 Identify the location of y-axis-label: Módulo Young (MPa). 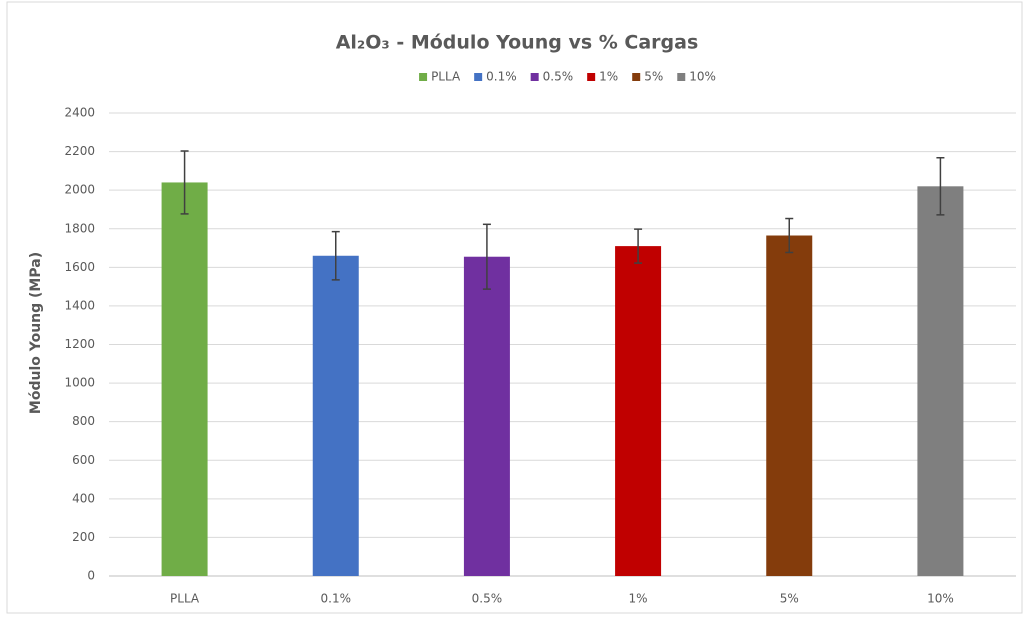
(36, 333).